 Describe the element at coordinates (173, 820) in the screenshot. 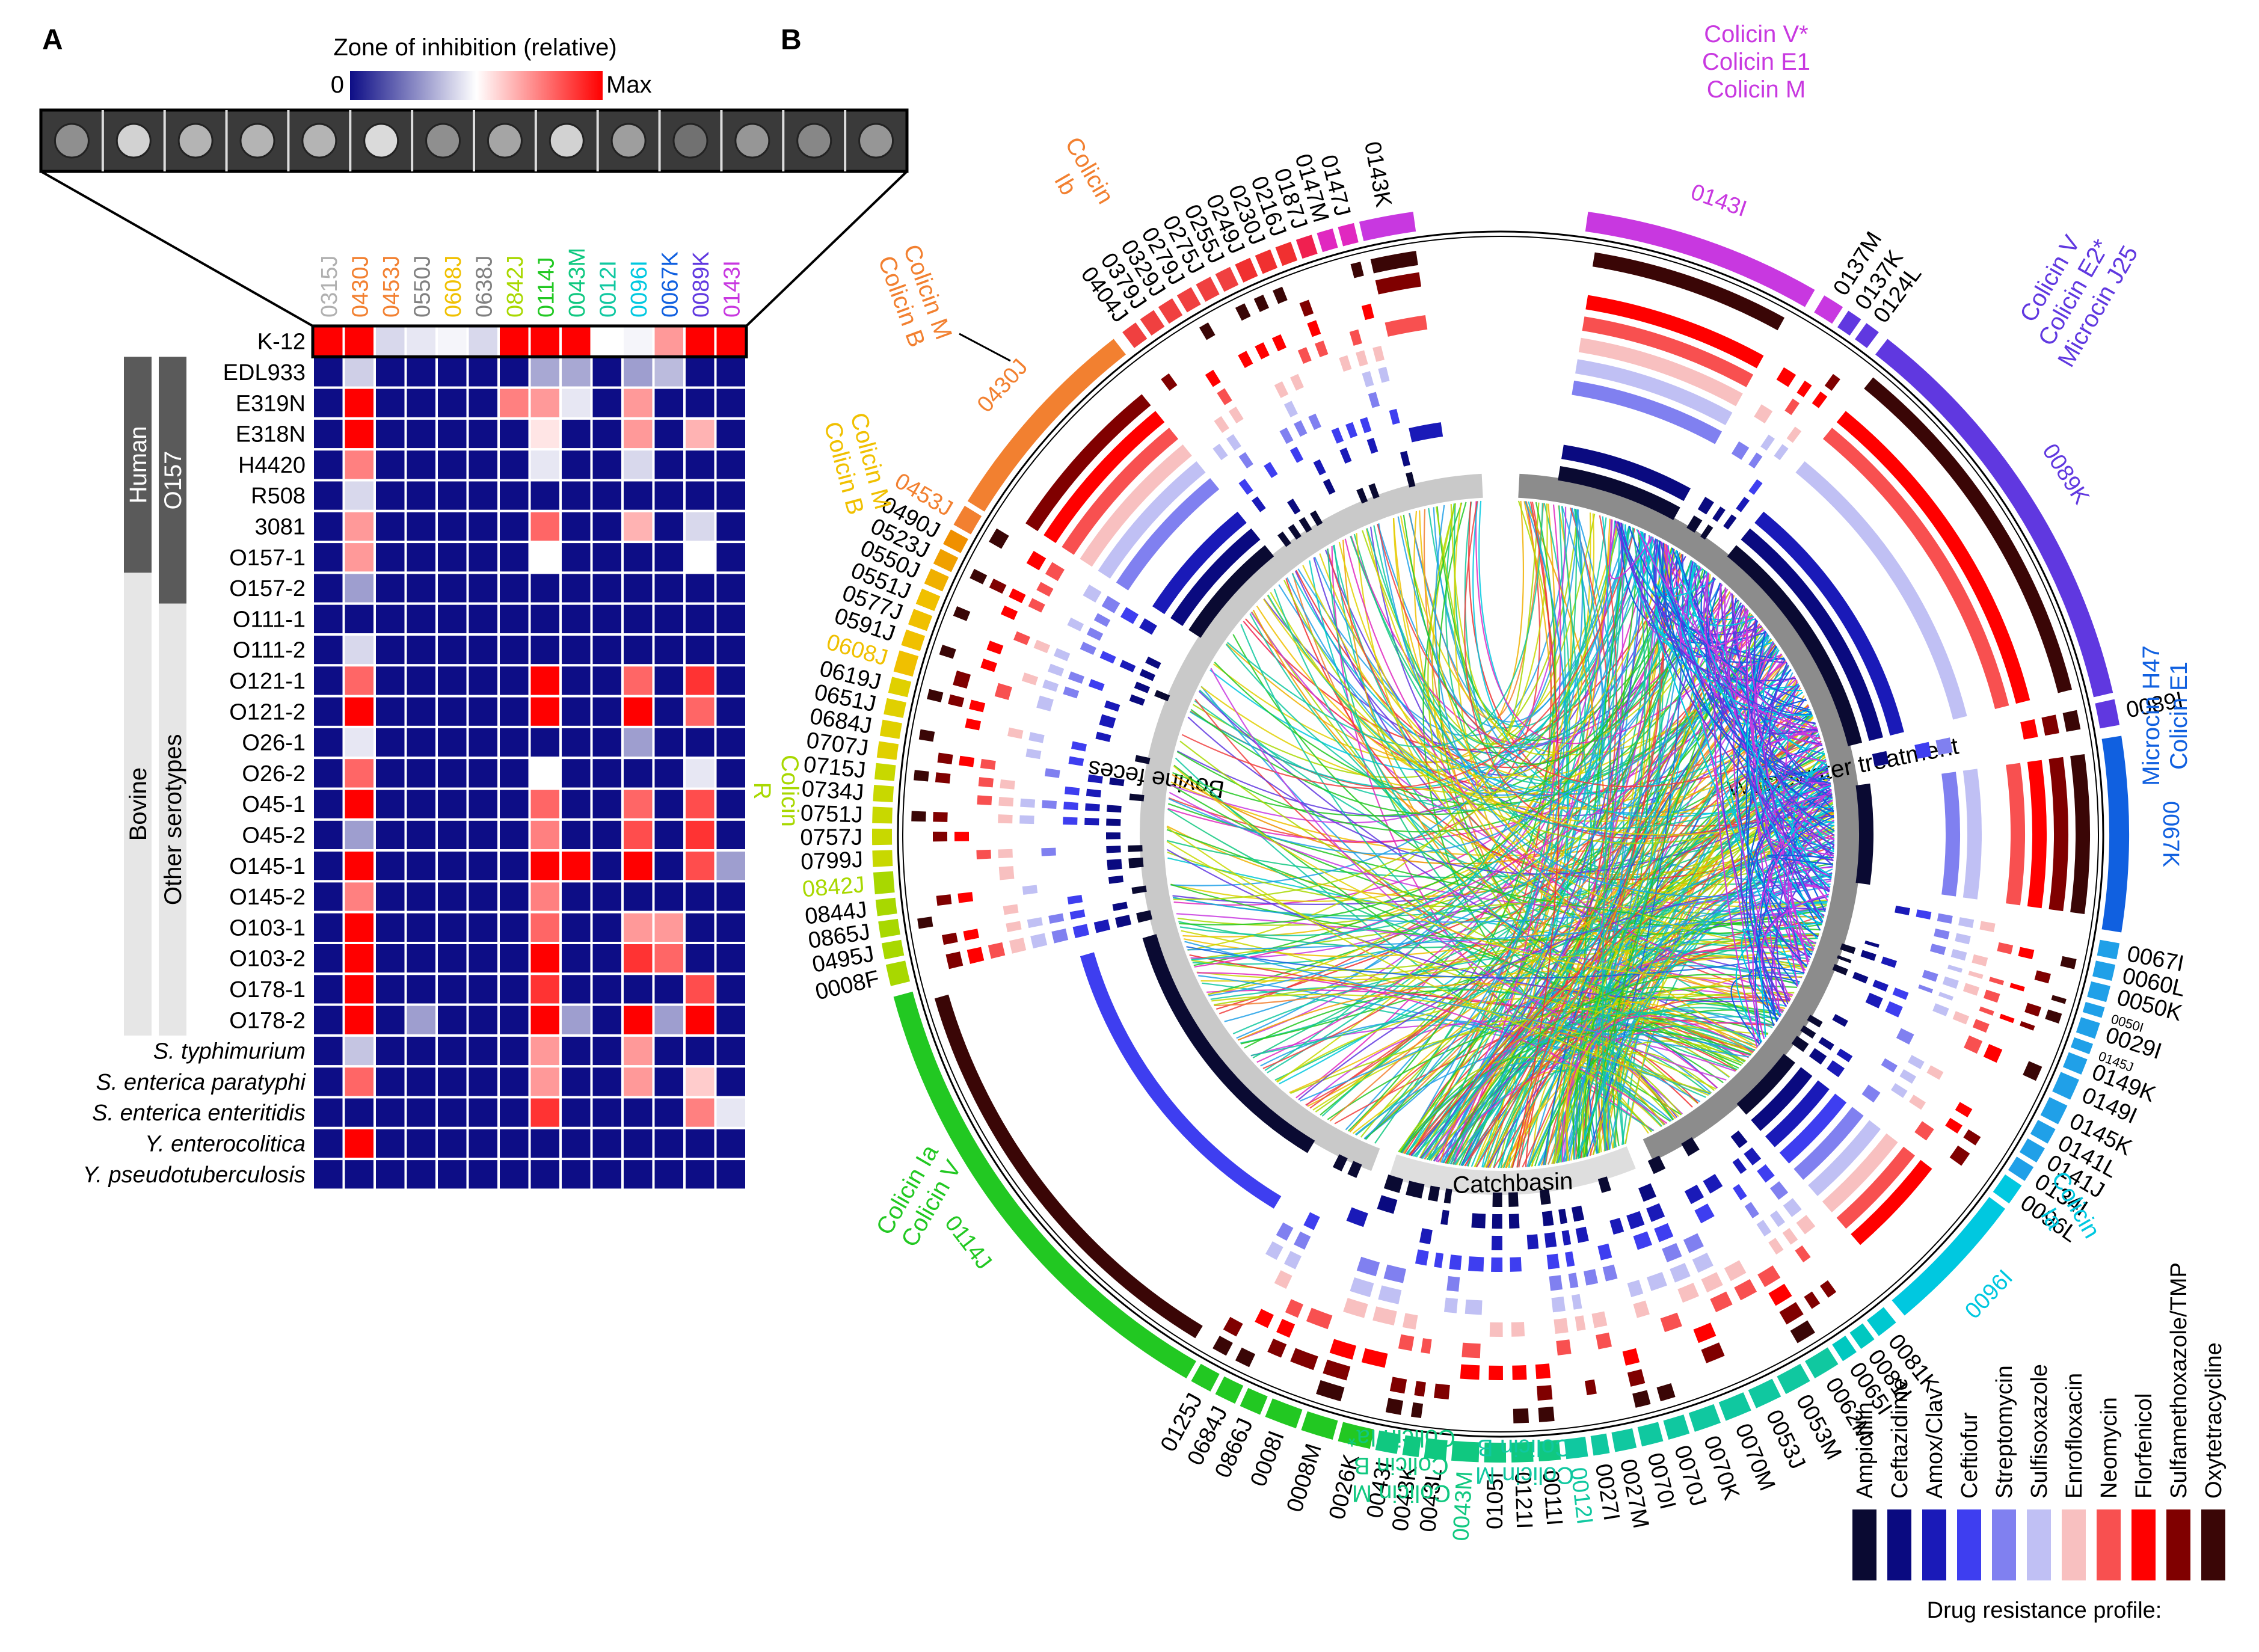

I see `row-group-label: Other serotypes` at that location.